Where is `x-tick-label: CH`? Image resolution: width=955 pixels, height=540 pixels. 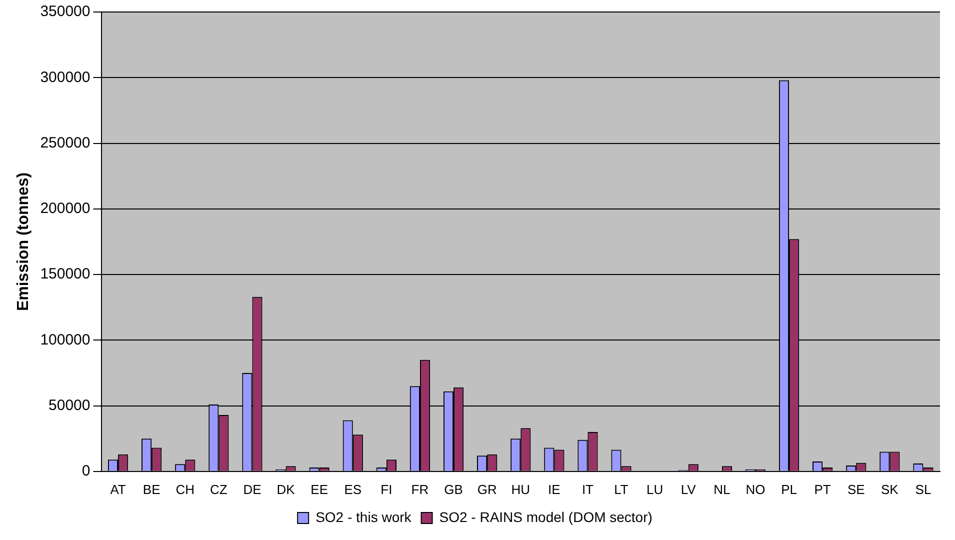
x-tick-label: CH is located at coordinates (185, 489).